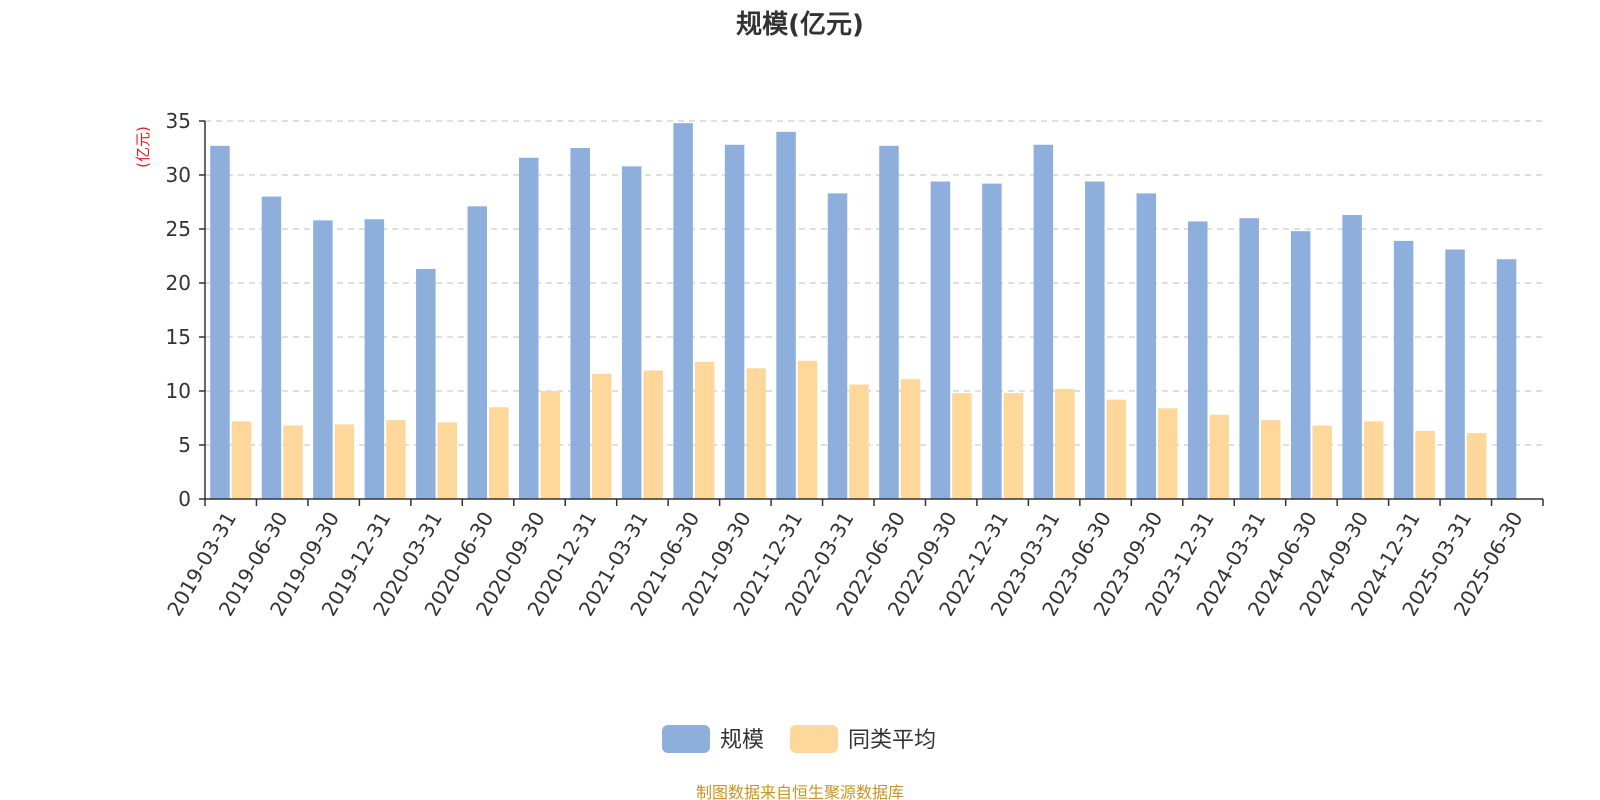 The height and width of the screenshot is (800, 1600). What do you see at coordinates (184, 445) in the screenshot?
I see `y-tick-label: 5` at bounding box center [184, 445].